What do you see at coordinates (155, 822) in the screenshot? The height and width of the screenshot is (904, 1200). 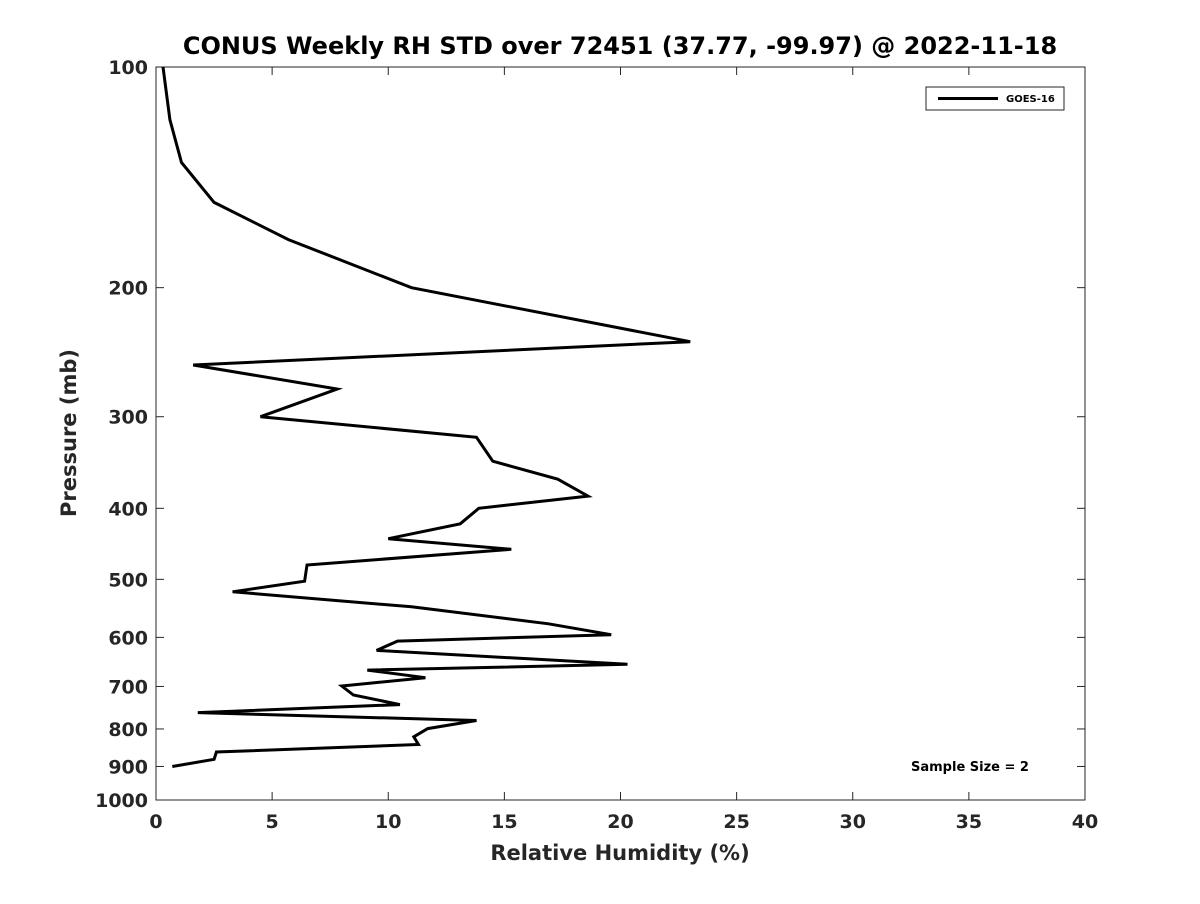 I see `x-tick-label: 0` at bounding box center [155, 822].